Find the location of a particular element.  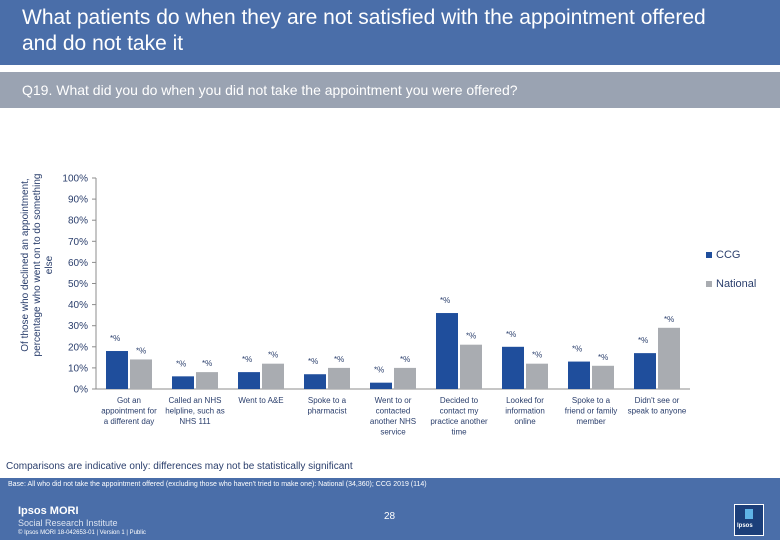

legend-national-swatch is located at coordinates (709, 284).